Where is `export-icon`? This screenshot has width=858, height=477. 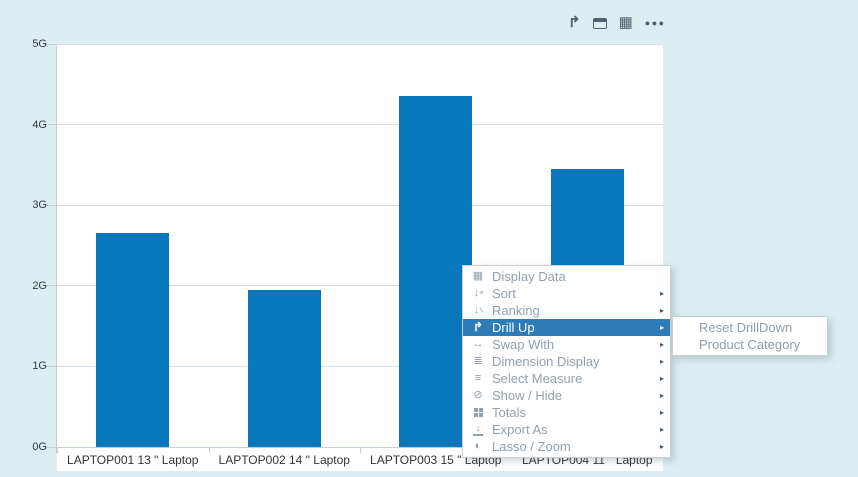 export-icon is located at coordinates (478, 430).